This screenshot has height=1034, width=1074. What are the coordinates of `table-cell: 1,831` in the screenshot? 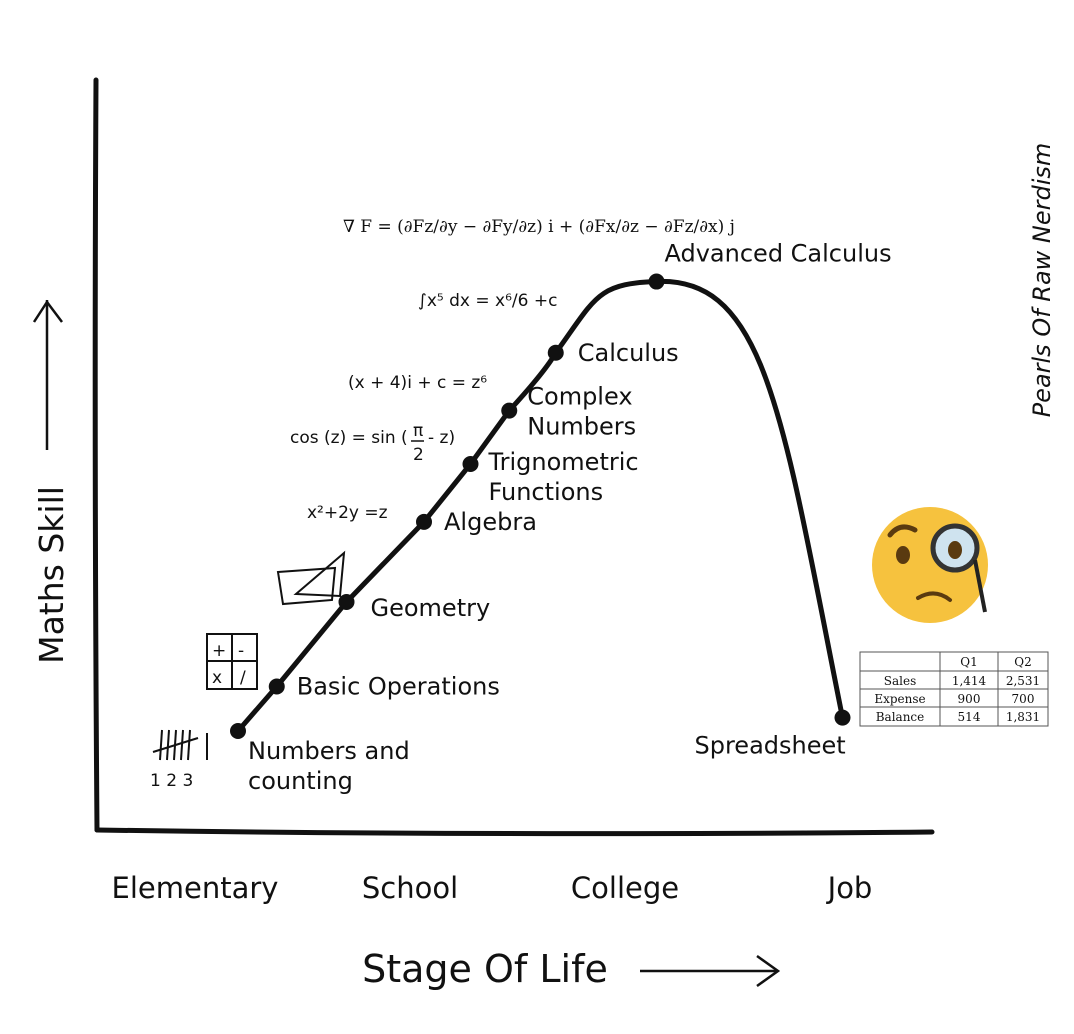 It's located at (1023, 717).